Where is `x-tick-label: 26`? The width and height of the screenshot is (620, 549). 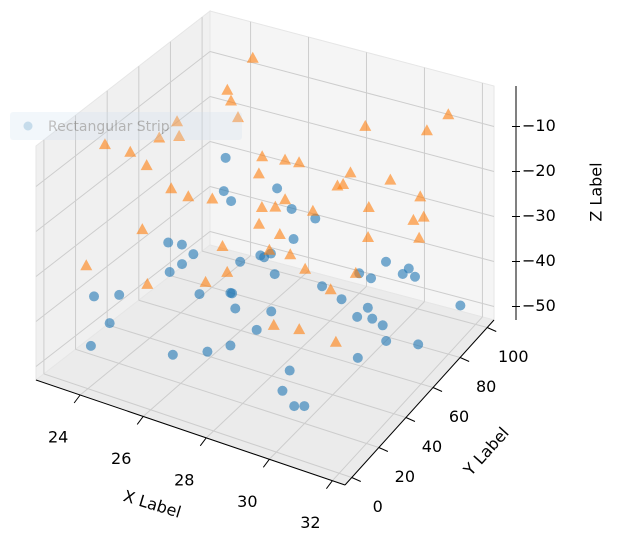
x-tick-label: 26 is located at coordinates (121, 458).